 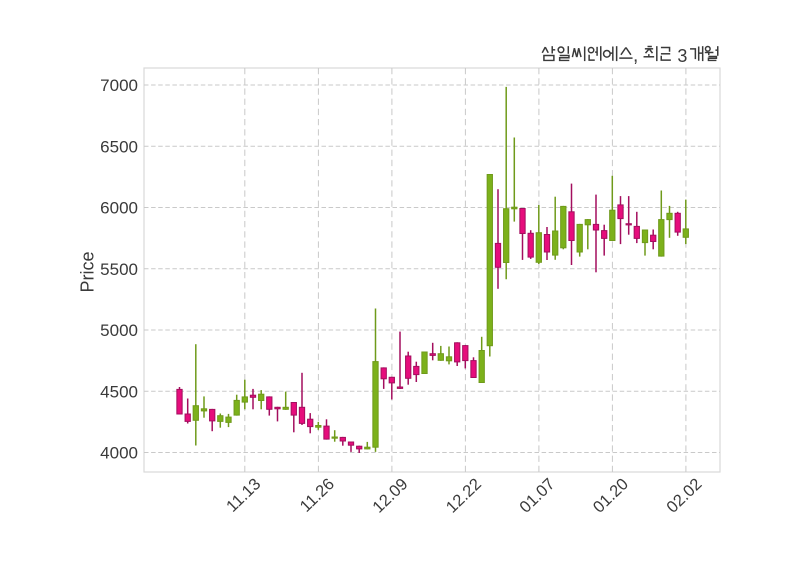 I want to click on svg-text: Price, so click(x=88, y=271).